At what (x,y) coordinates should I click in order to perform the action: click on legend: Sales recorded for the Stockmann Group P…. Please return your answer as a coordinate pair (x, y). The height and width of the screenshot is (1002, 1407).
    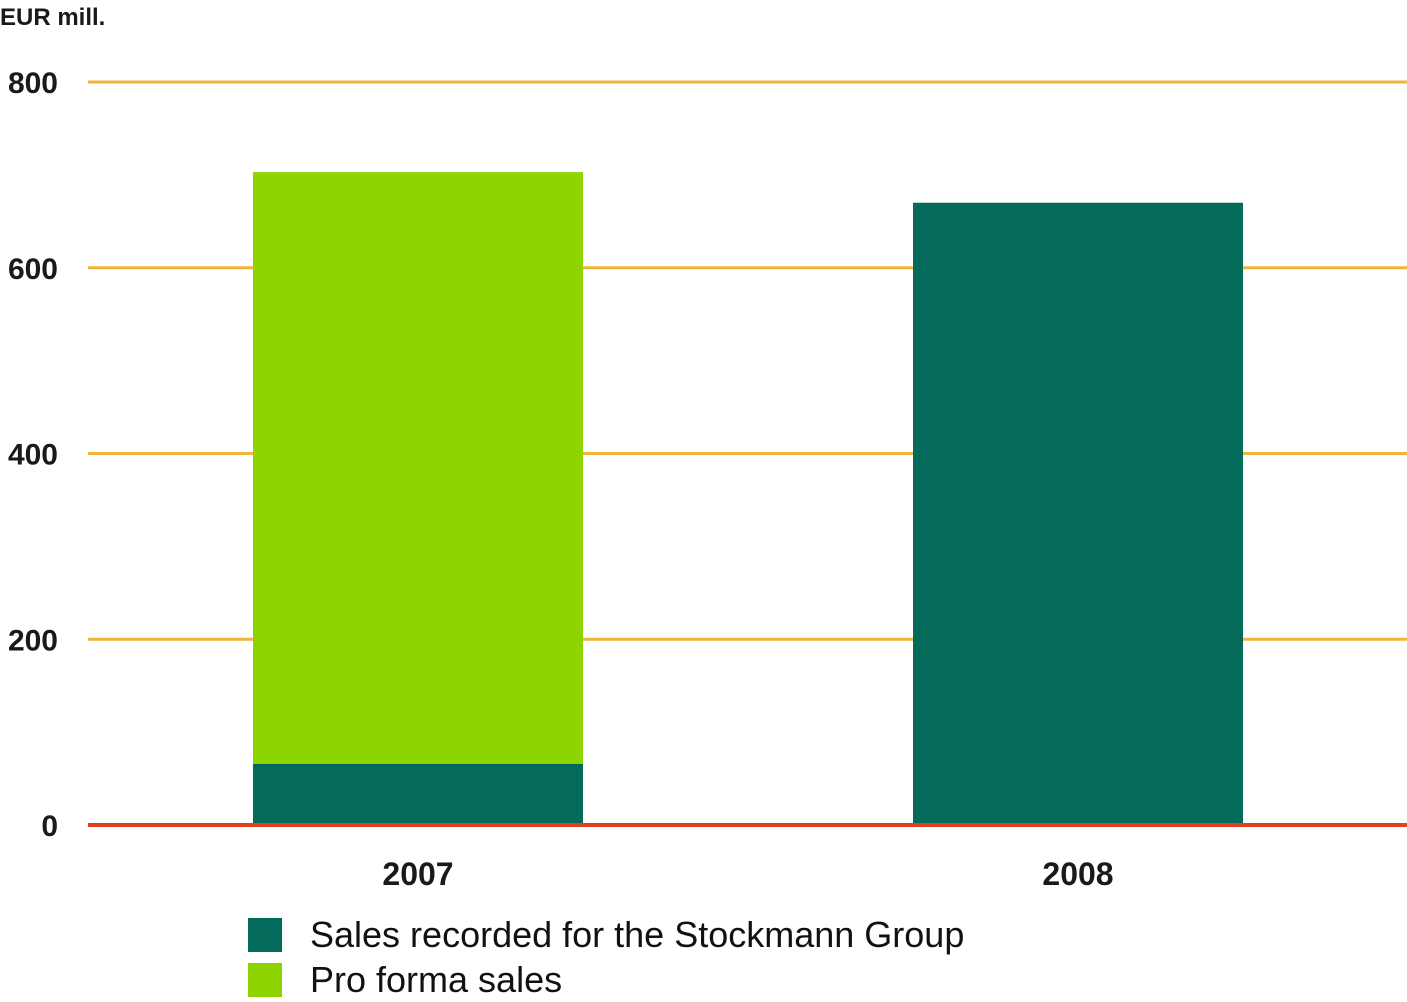
    Looking at the image, I should click on (606, 957).